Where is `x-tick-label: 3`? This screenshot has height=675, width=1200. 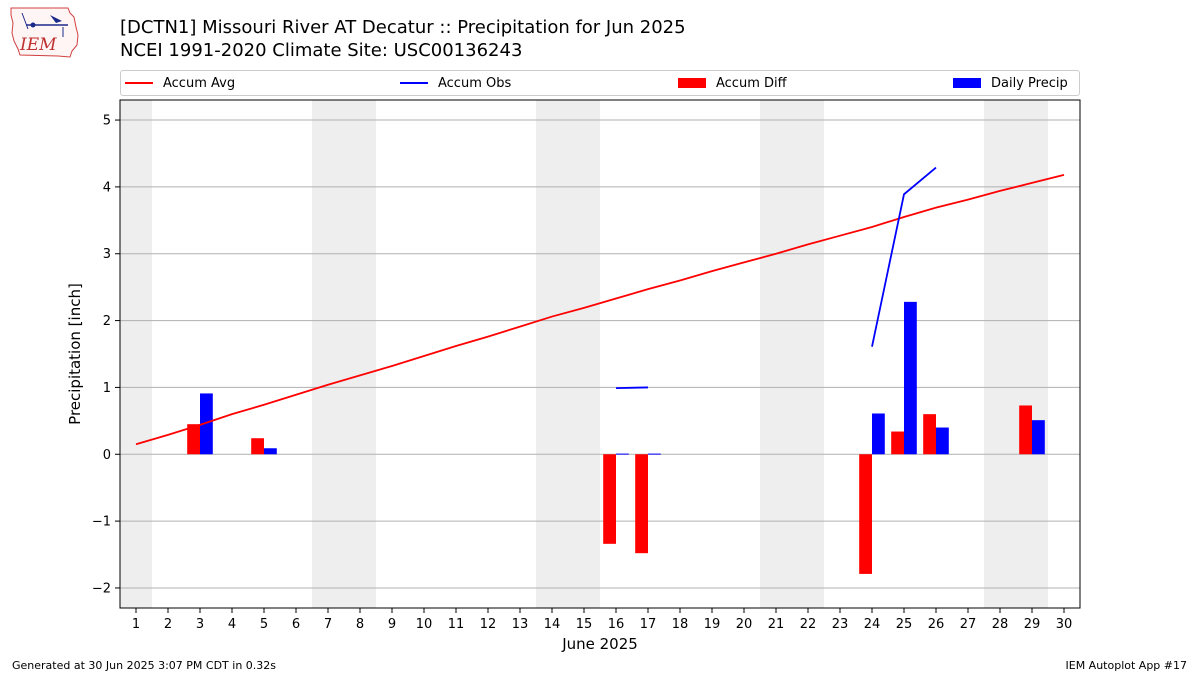
x-tick-label: 3 is located at coordinates (200, 624).